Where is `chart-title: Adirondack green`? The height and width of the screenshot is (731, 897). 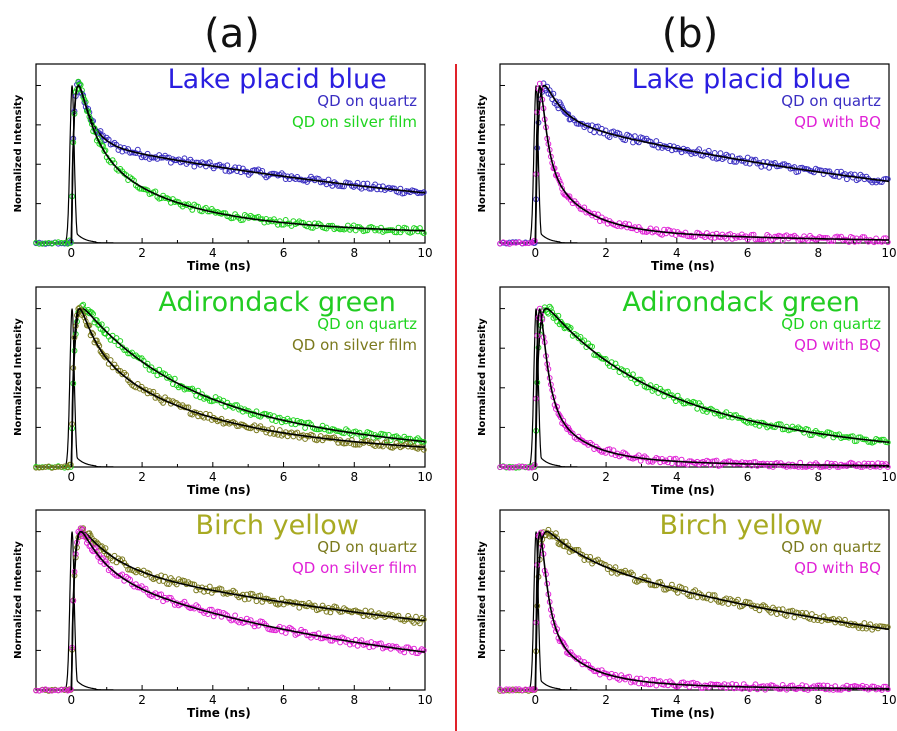
chart-title: Adirondack green is located at coordinates (277, 302).